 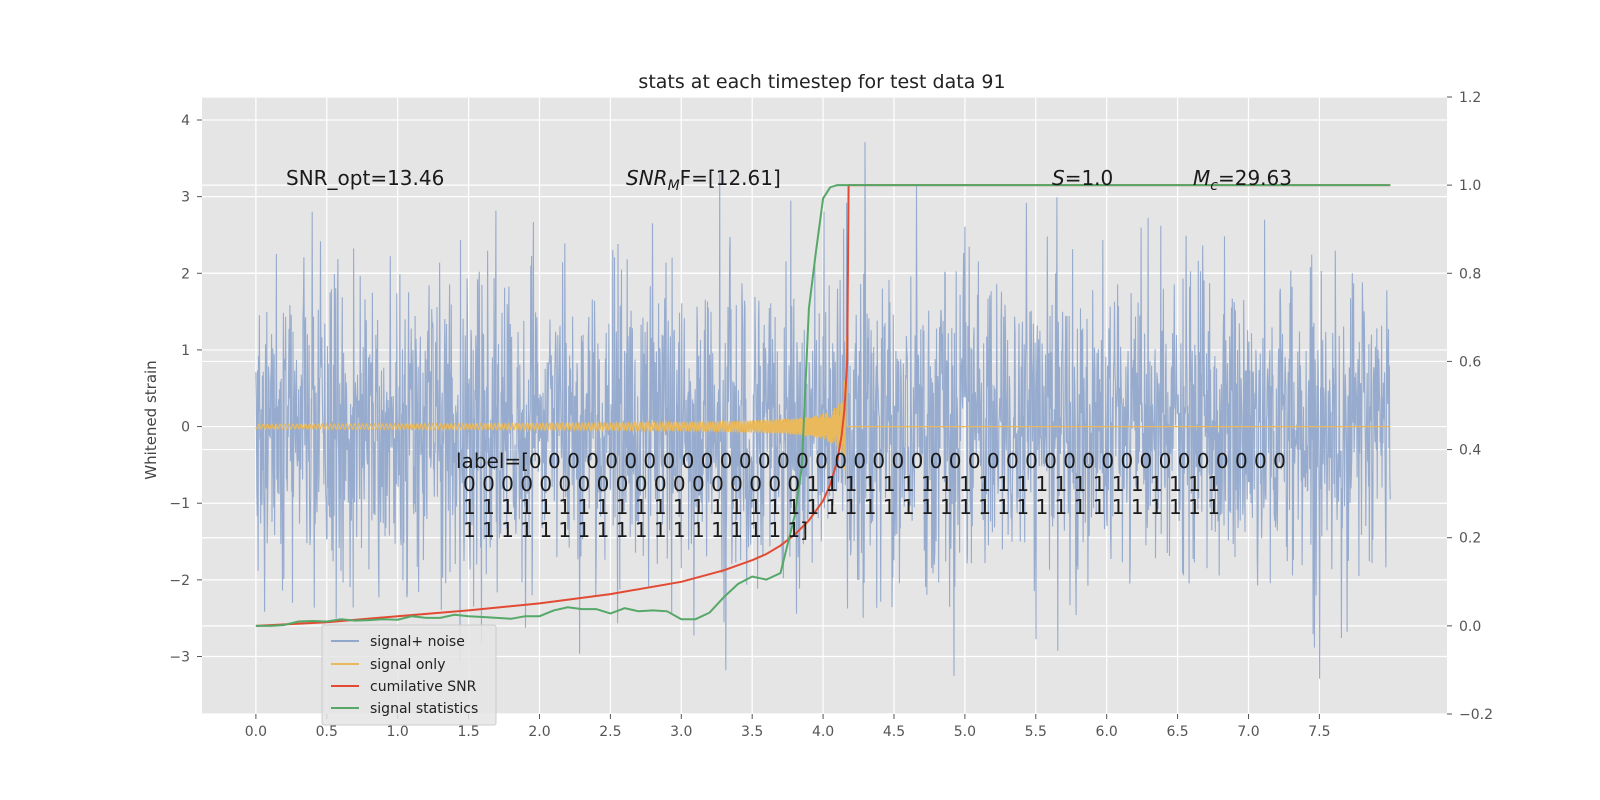 What do you see at coordinates (256, 732) in the screenshot?
I see `x-tick-label-0: 0.0` at bounding box center [256, 732].